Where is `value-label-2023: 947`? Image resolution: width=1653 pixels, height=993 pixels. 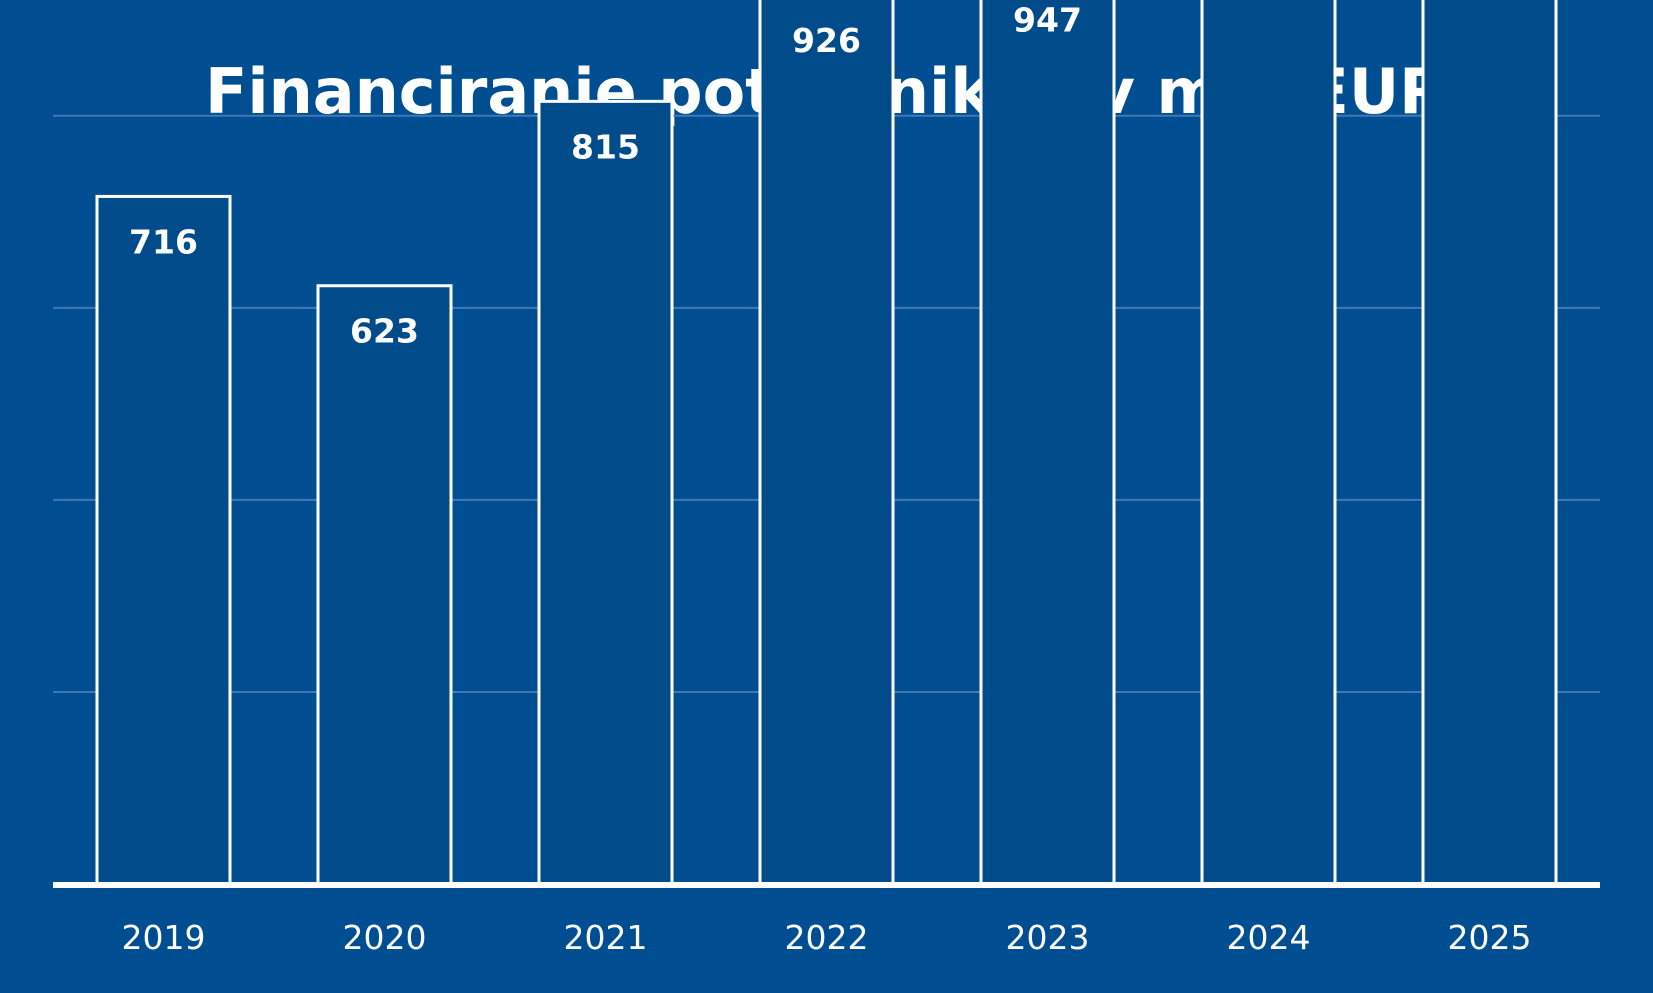
value-label-2023: 947 is located at coordinates (1047, 20).